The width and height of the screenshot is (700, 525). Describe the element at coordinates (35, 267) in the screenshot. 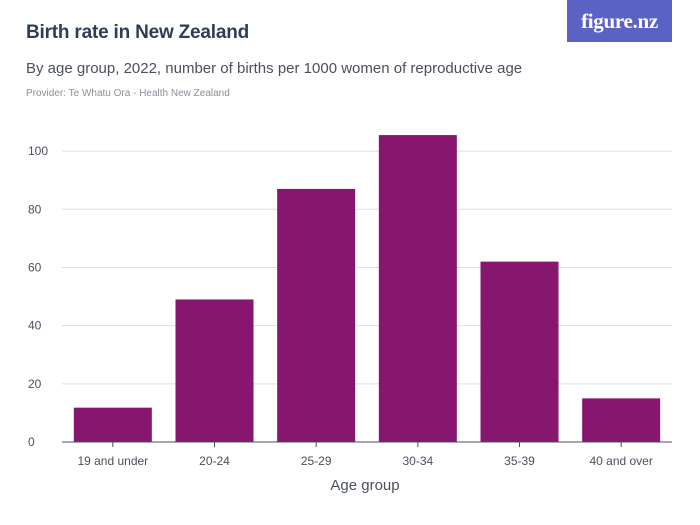

I see `y-tick-label: 60` at that location.